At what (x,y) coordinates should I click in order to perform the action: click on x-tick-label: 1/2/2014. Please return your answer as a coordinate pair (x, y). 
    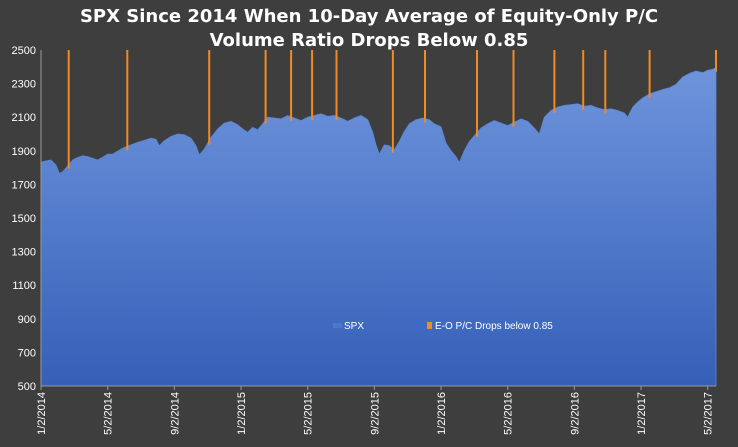
    Looking at the image, I should click on (42, 413).